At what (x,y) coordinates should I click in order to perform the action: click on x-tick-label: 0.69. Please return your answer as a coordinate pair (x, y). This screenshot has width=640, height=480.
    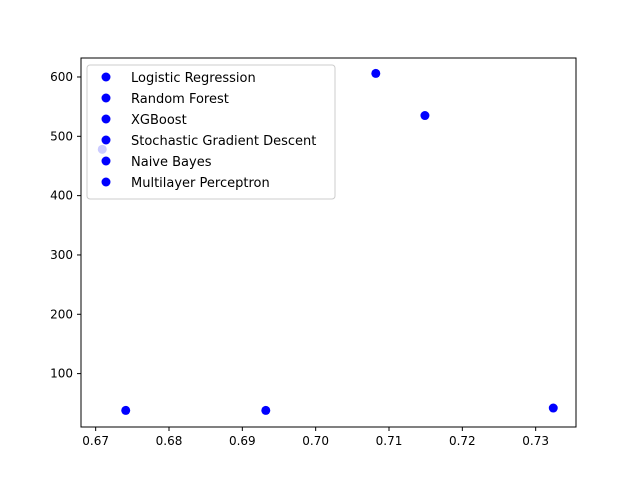
    Looking at the image, I should click on (242, 441).